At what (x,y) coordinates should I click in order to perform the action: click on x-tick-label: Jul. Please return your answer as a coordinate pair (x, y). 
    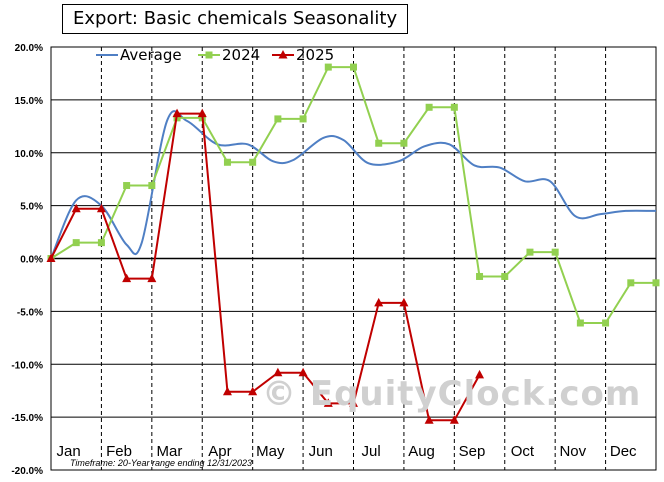
    Looking at the image, I should click on (371, 451).